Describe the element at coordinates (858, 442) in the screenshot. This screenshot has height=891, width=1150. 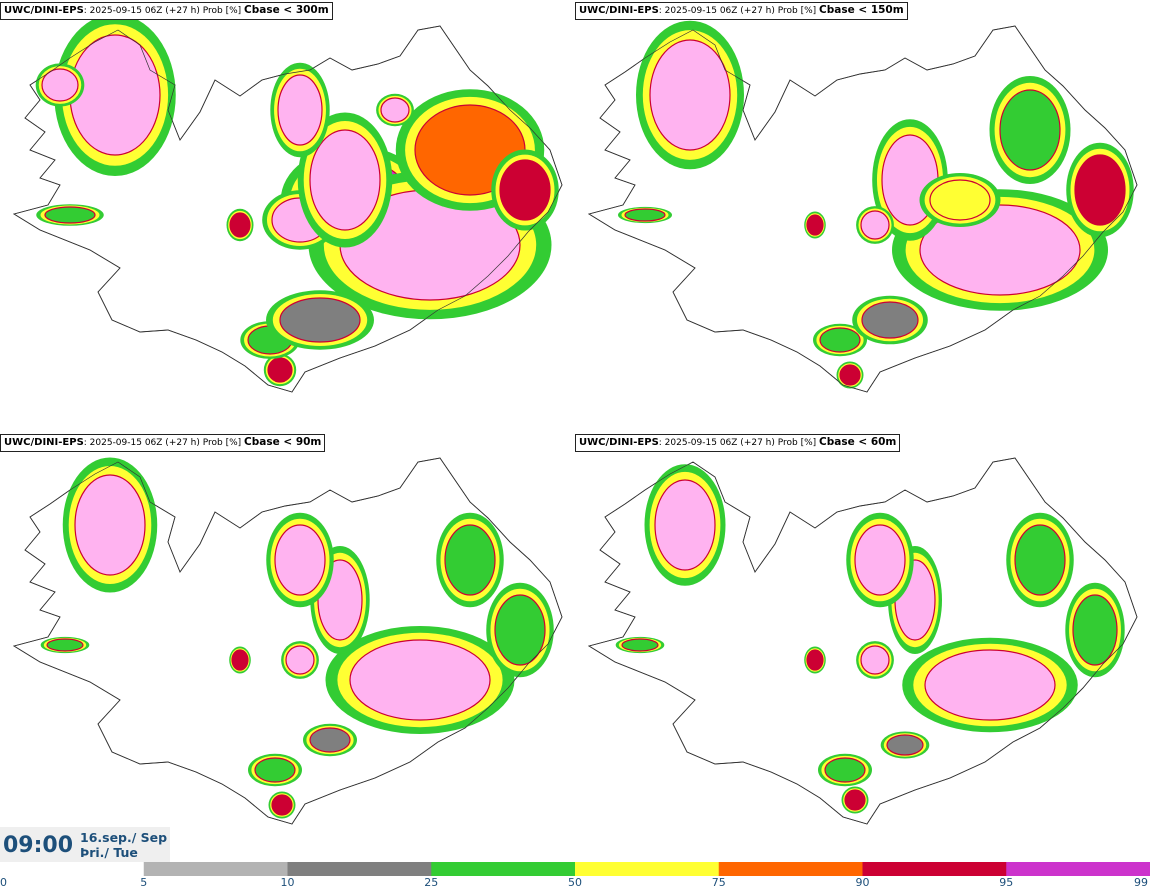
I see `threshold-label: Cbase < 60m` at that location.